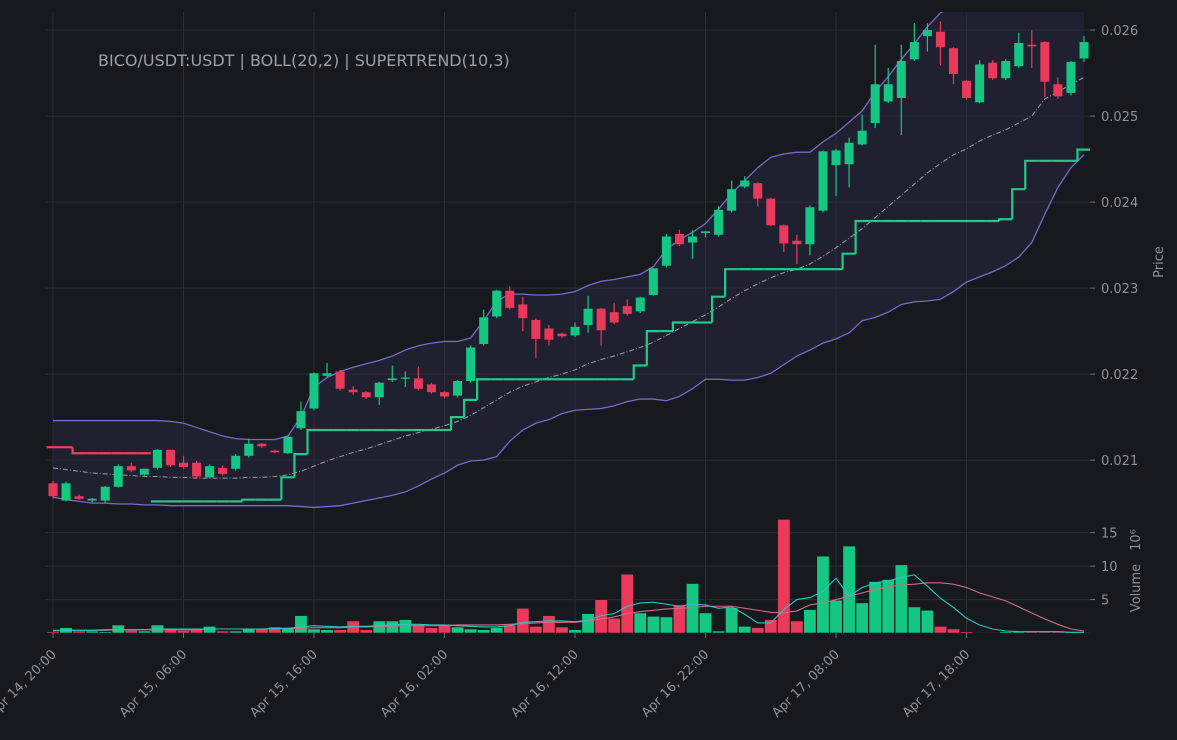 Image resolution: width=1177 pixels, height=740 pixels. Describe the element at coordinates (1119, 461) in the screenshot. I see `y-tick-label: 0.021` at that location.